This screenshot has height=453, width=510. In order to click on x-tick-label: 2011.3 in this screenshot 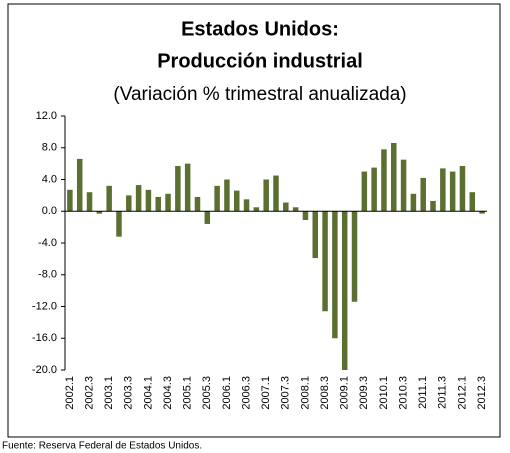, I will do `click(443, 392)`.